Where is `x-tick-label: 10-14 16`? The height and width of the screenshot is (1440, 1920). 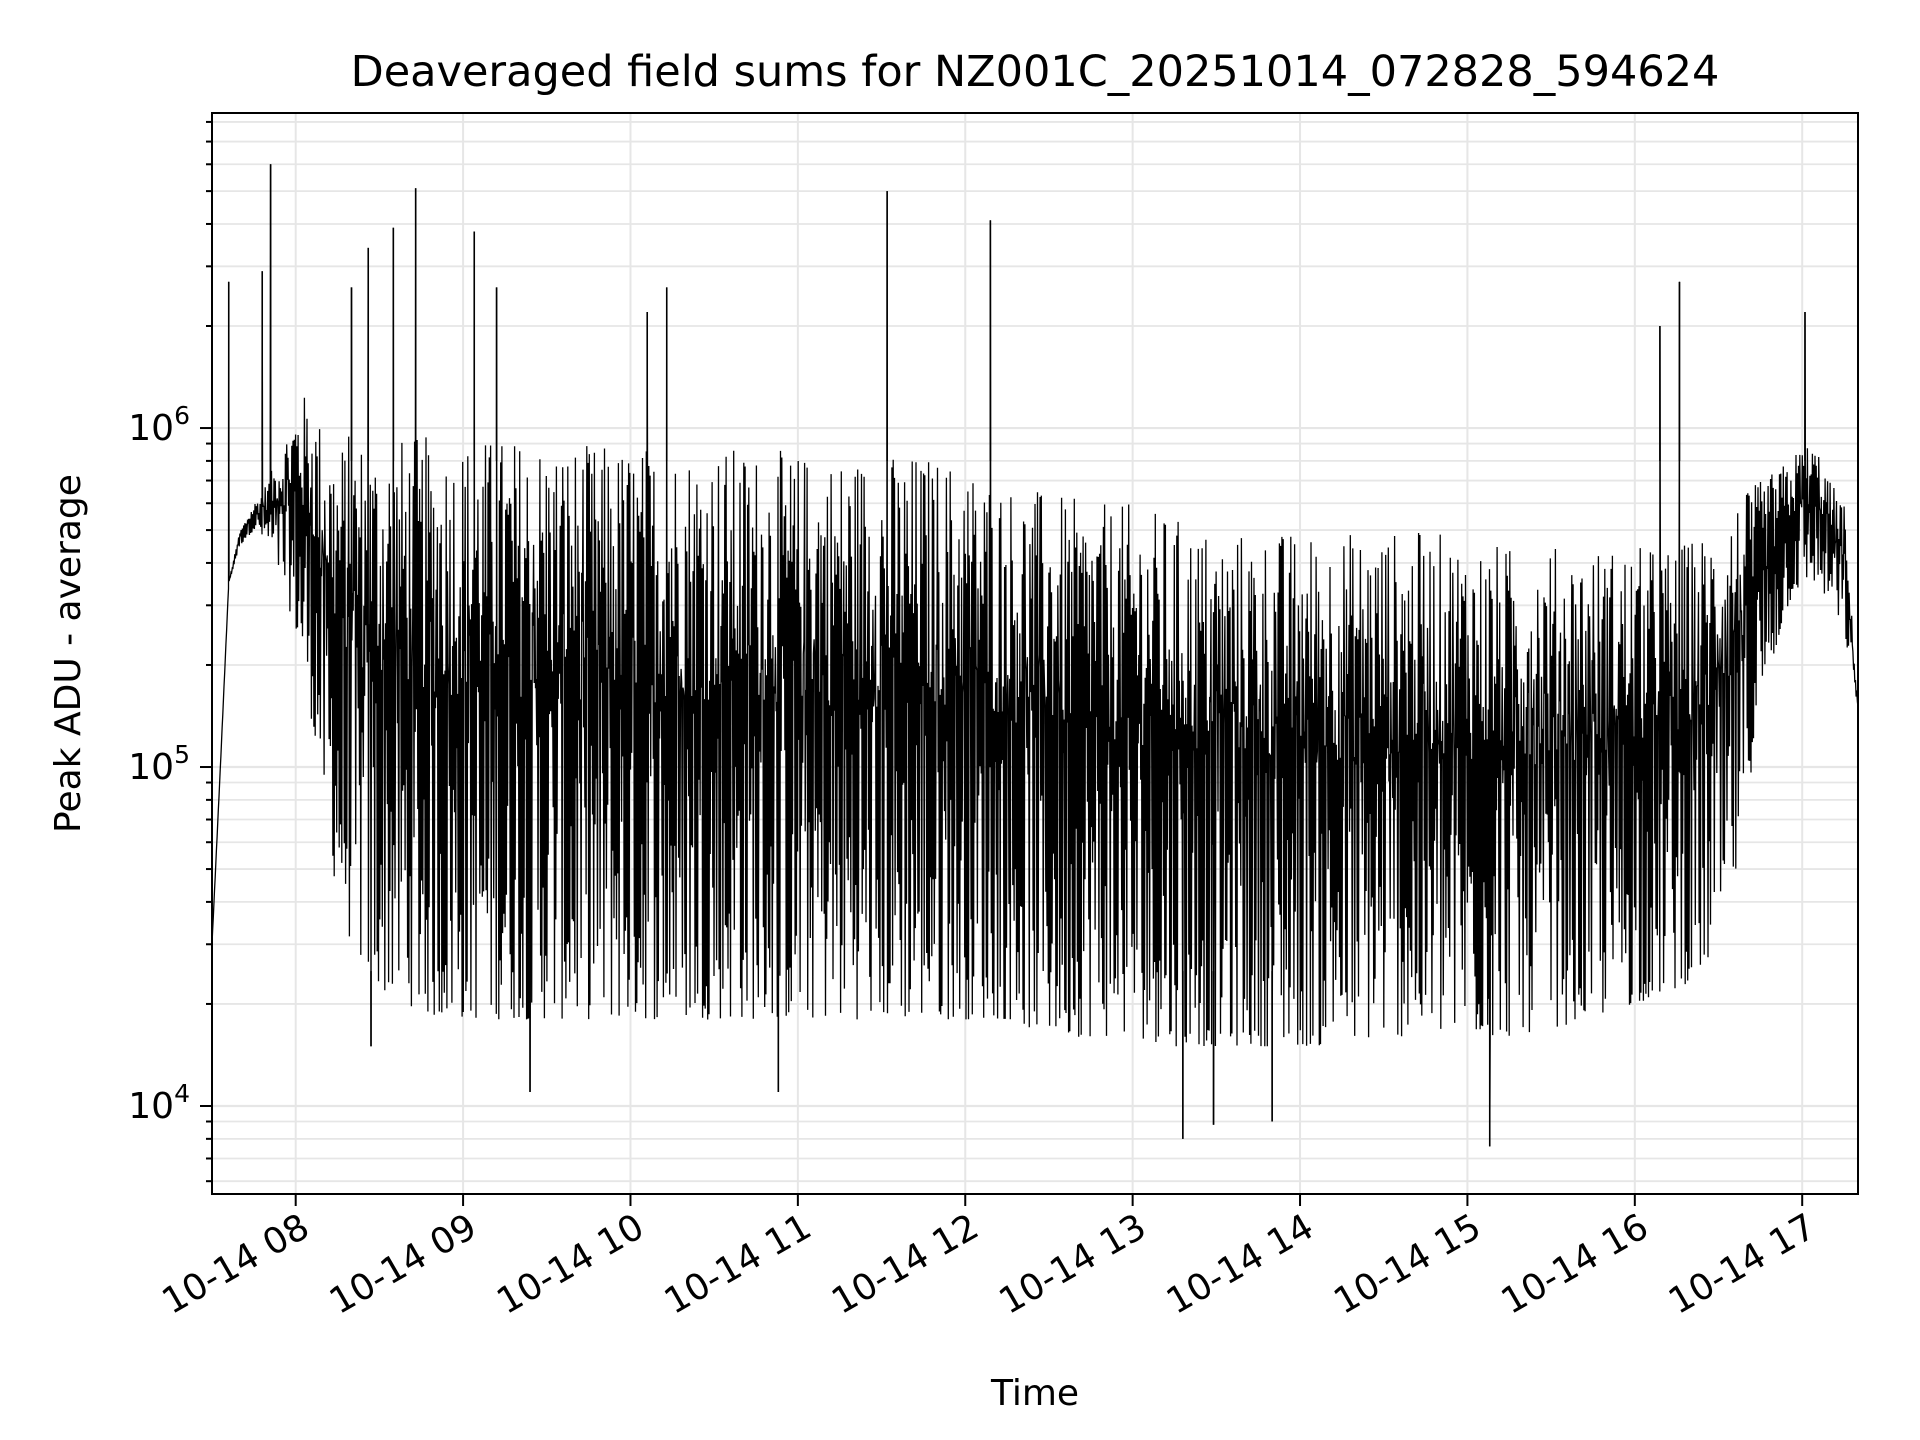 x-tick-label: 10-14 16 is located at coordinates (1575, 1264).